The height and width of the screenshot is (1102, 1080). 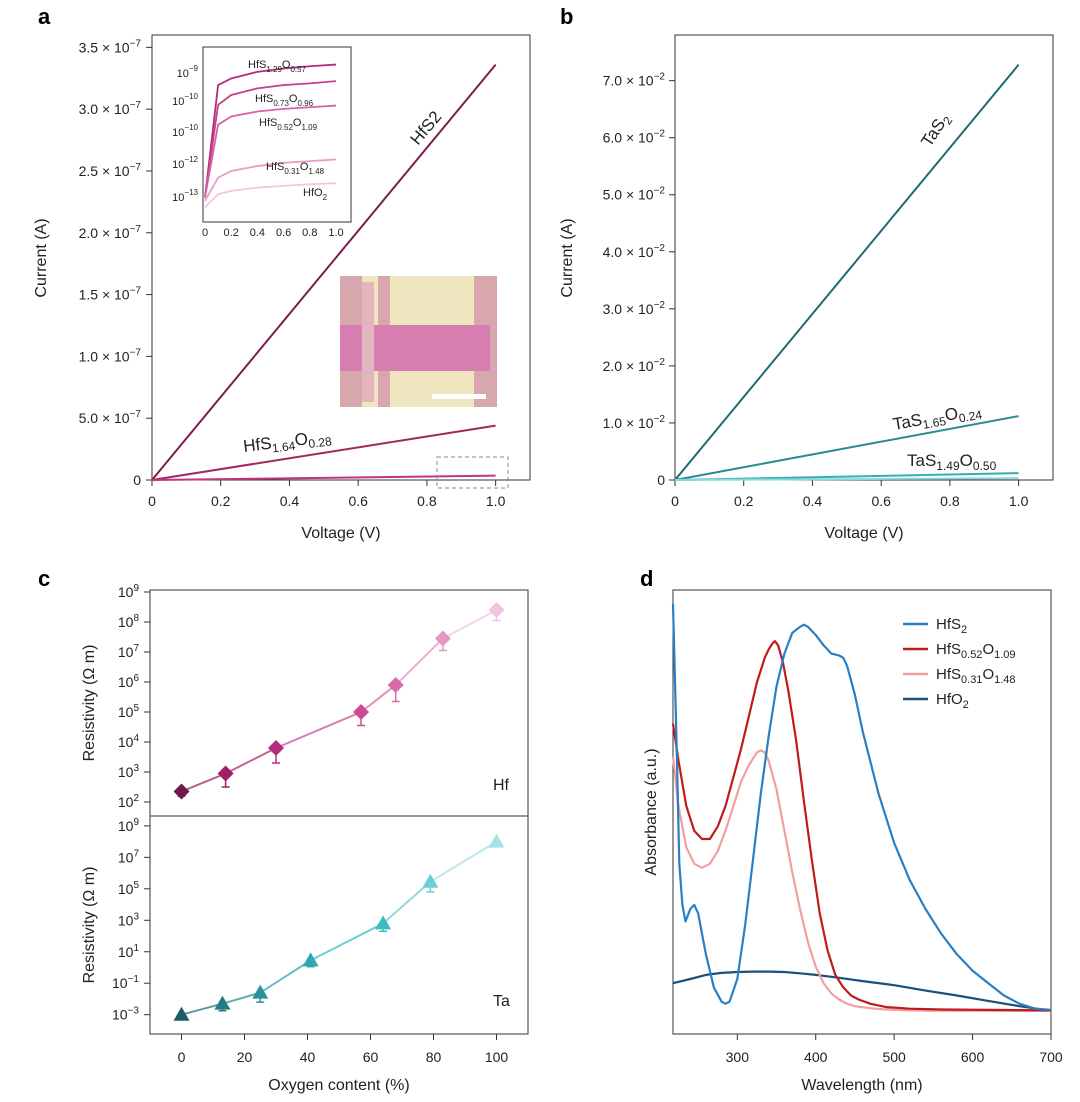 I want to click on panel-letter-b: b, so click(x=566, y=16).